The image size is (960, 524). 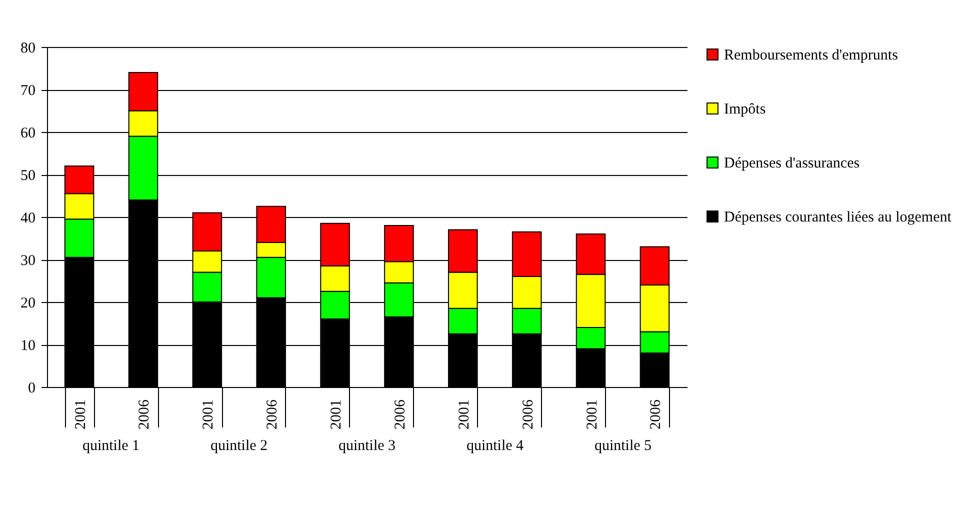 What do you see at coordinates (28, 91) in the screenshot?
I see `y-tick-label: 70` at bounding box center [28, 91].